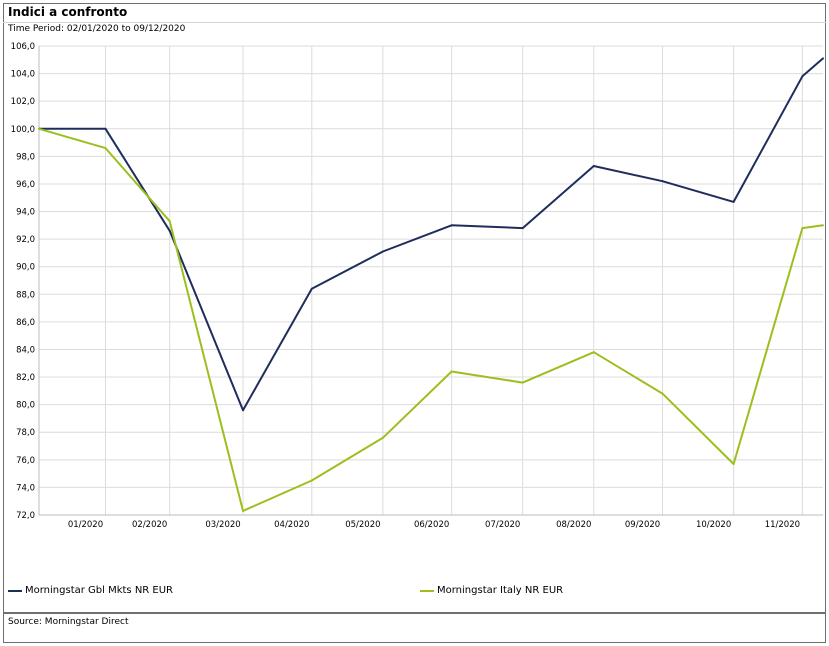  Describe the element at coordinates (431, 525) in the screenshot. I see `x-tick-label: 06/2020` at that location.